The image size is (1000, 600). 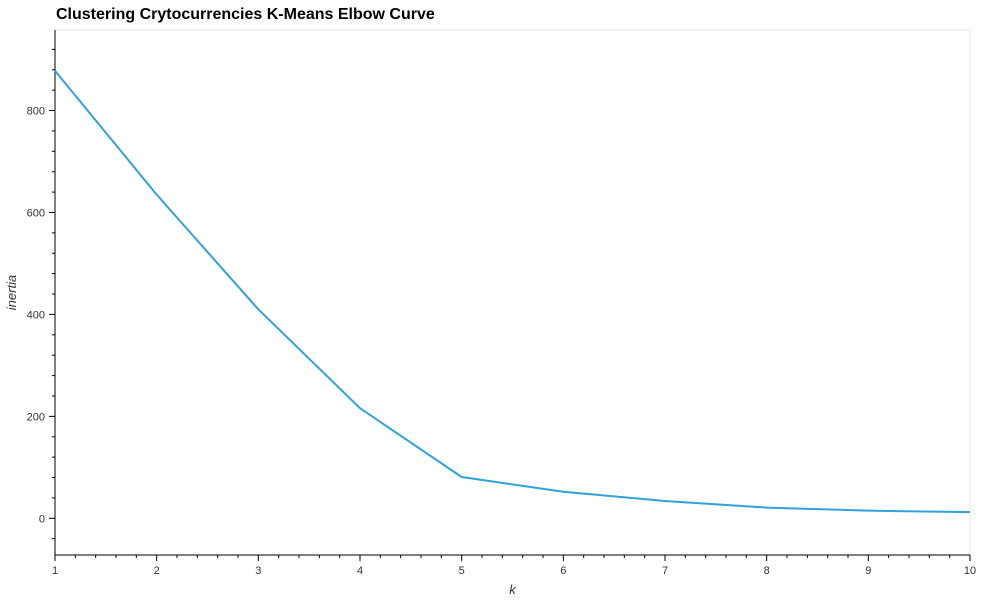 I want to click on y-tick-label: 200, so click(x=36, y=417).